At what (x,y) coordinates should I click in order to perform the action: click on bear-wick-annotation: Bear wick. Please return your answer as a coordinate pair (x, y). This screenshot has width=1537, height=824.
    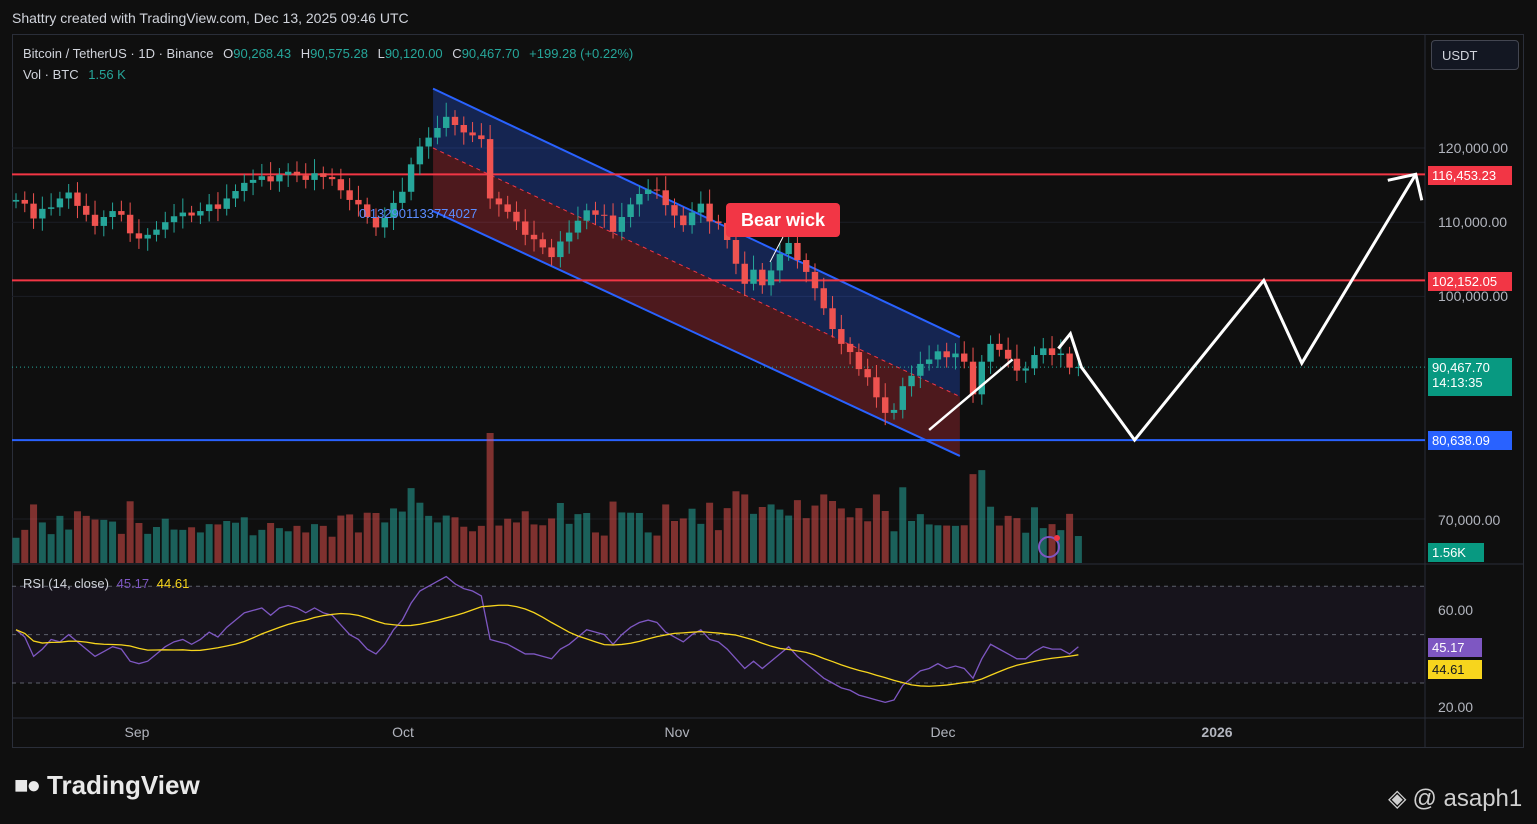
    Looking at the image, I should click on (783, 233).